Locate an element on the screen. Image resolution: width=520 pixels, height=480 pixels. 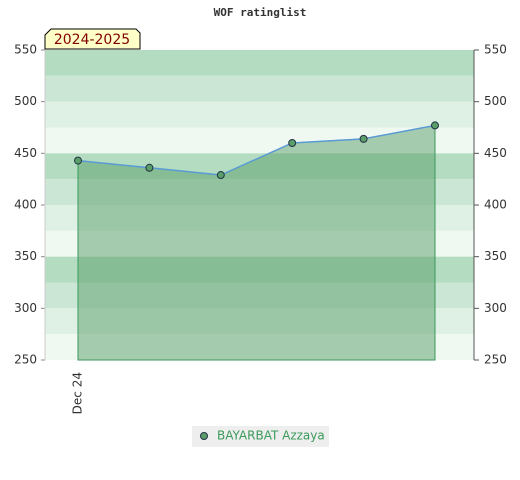
y-tick-label: 350 is located at coordinates (25, 256).